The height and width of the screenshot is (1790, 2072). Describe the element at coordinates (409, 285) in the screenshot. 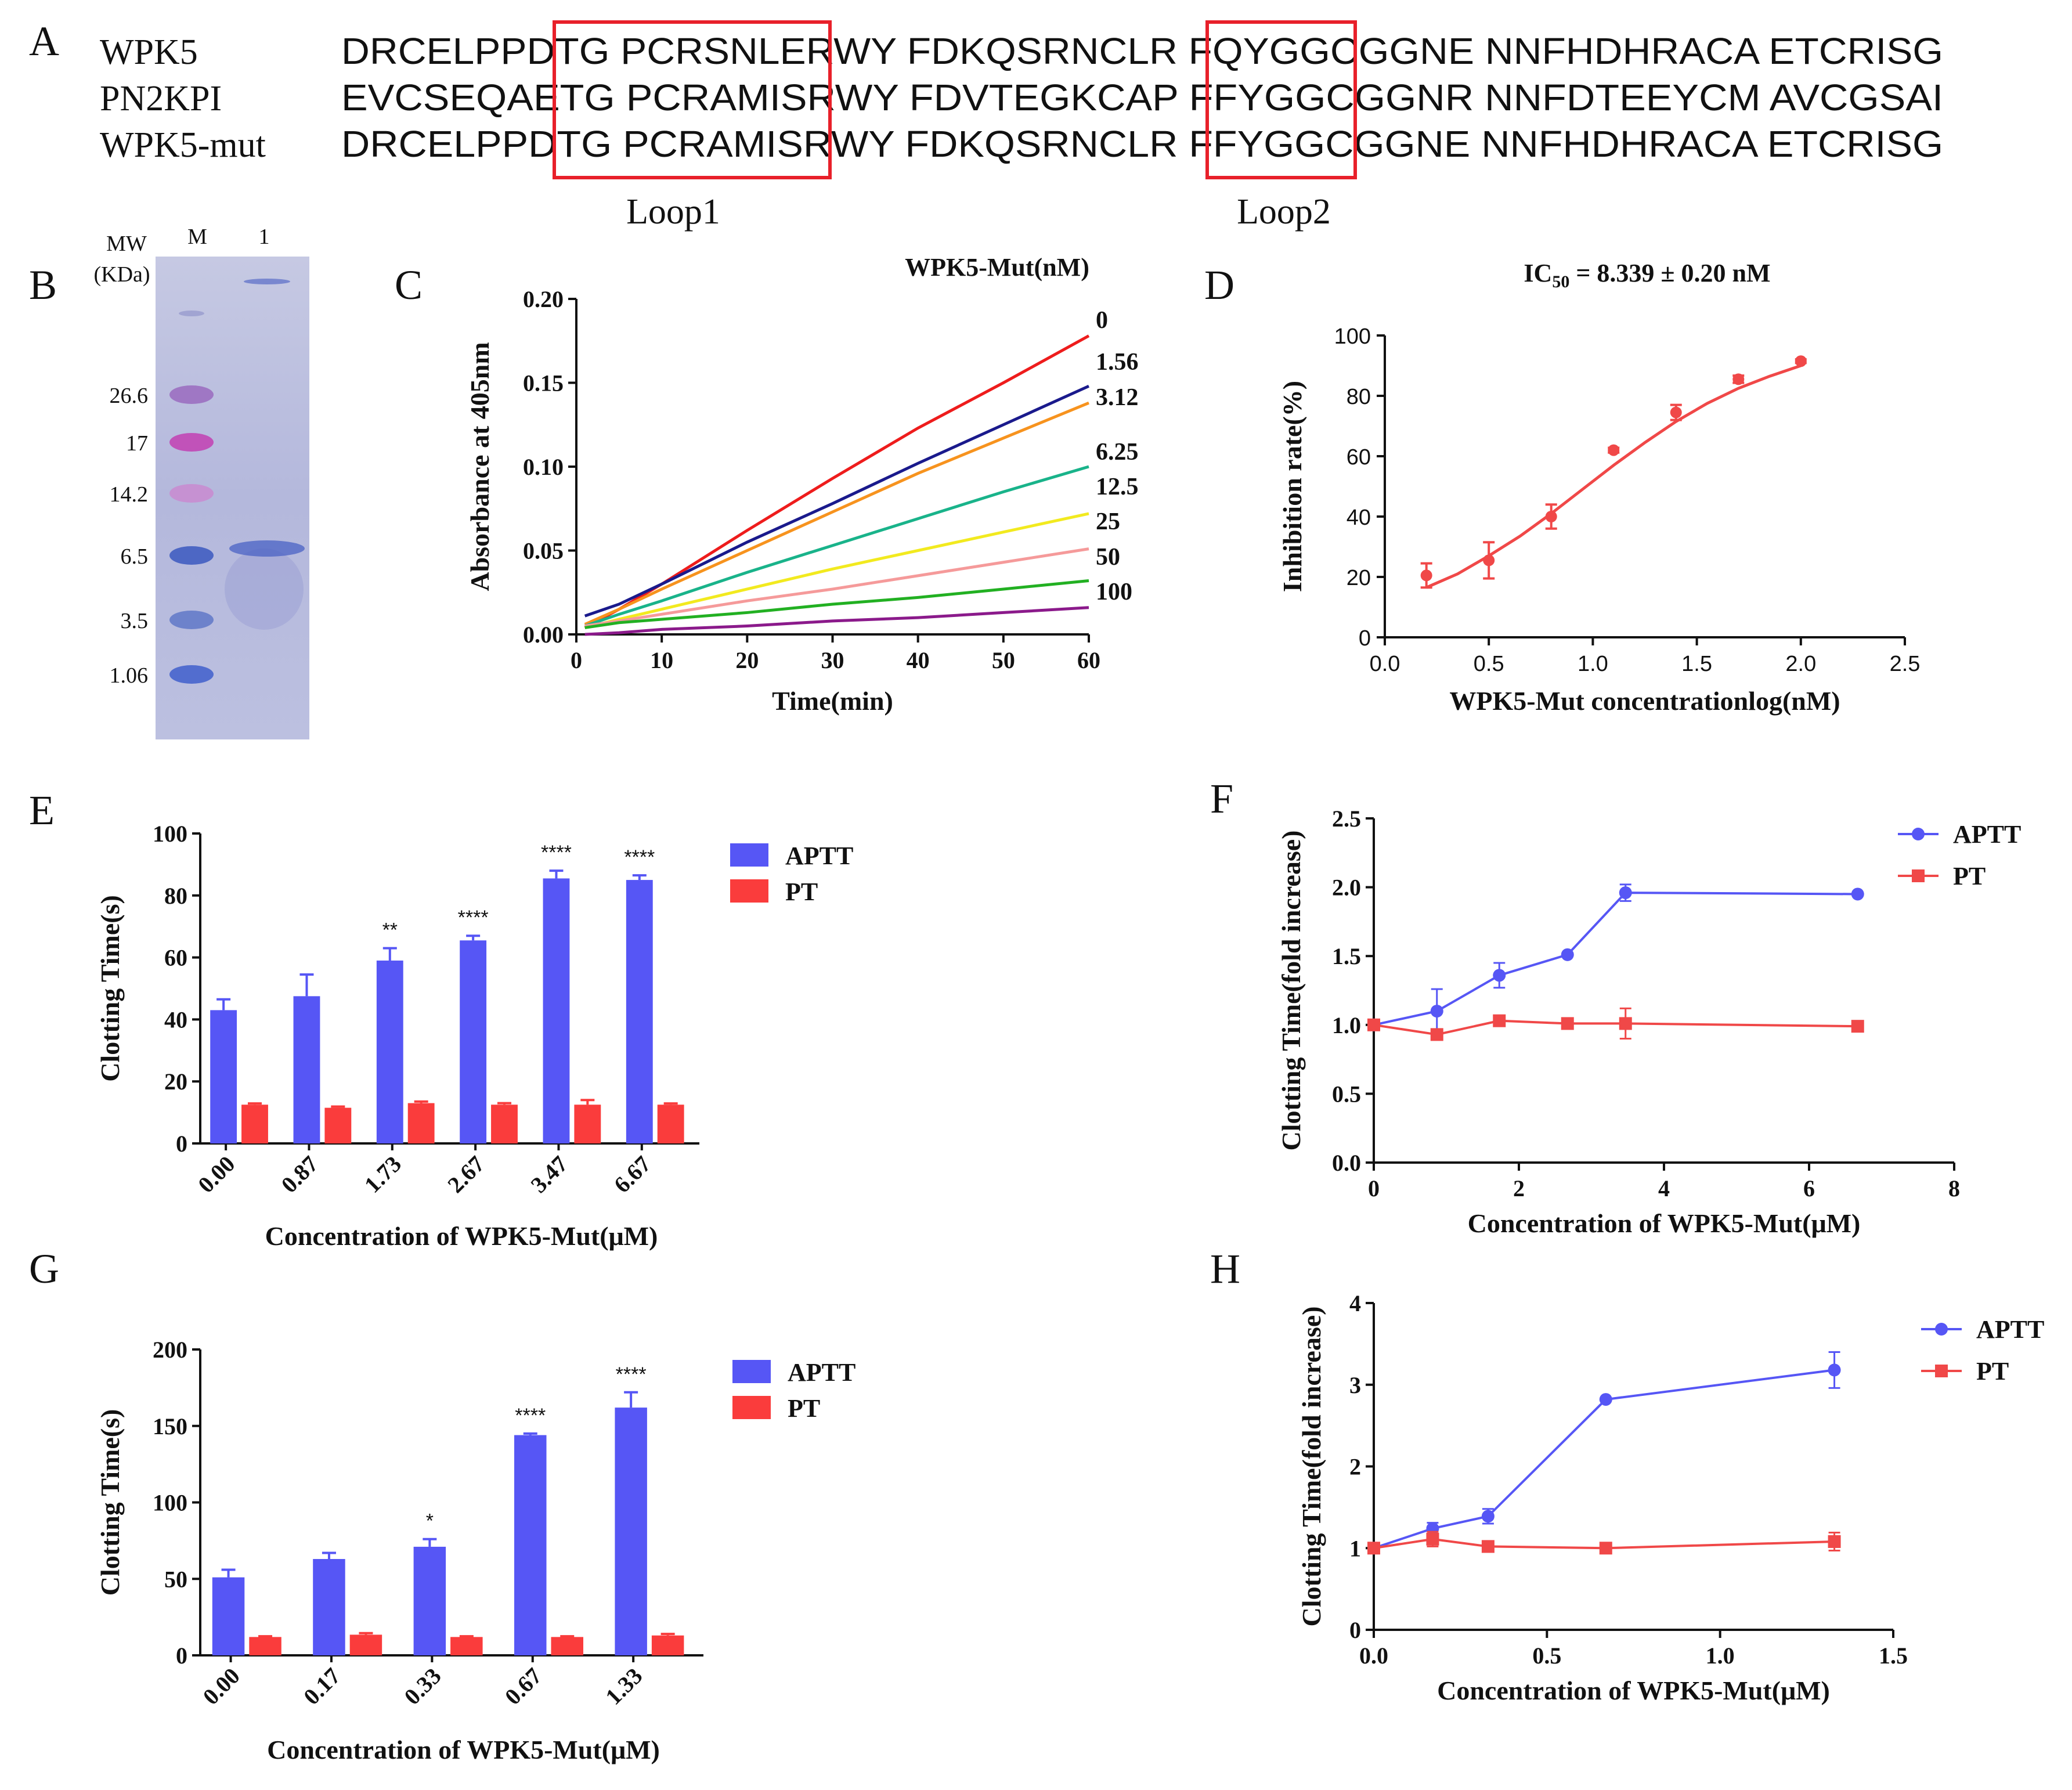

I see `panel-letter-c: C` at that location.